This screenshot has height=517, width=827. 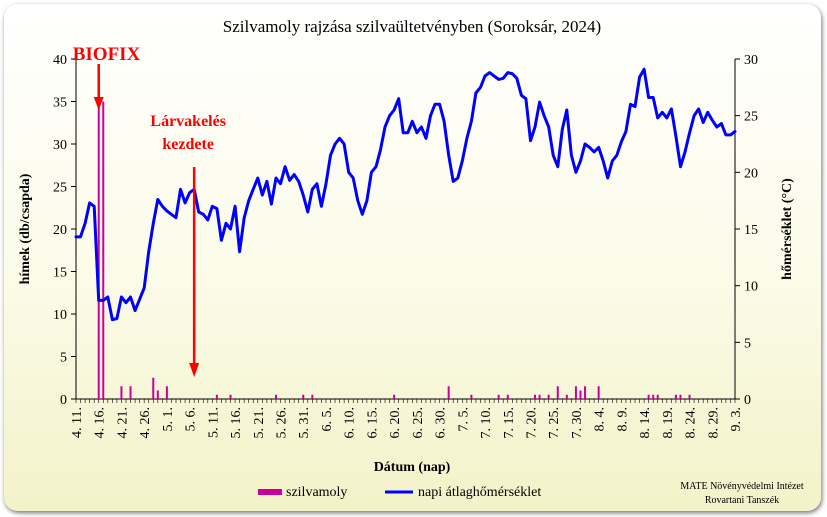 What do you see at coordinates (191, 419) in the screenshot?
I see `x-tick-label: 5. 6.` at bounding box center [191, 419].